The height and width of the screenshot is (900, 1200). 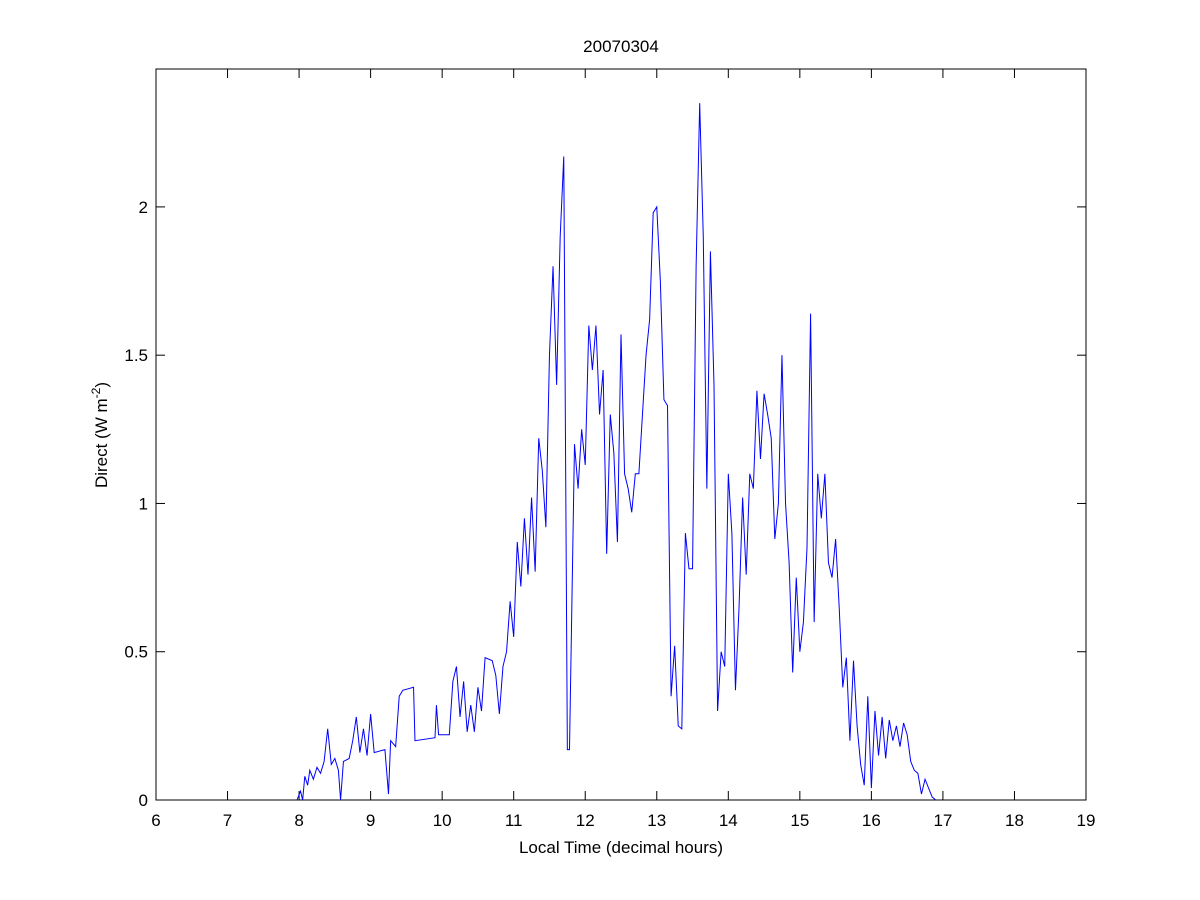 I want to click on x-tick-label: 13, so click(x=656, y=820).